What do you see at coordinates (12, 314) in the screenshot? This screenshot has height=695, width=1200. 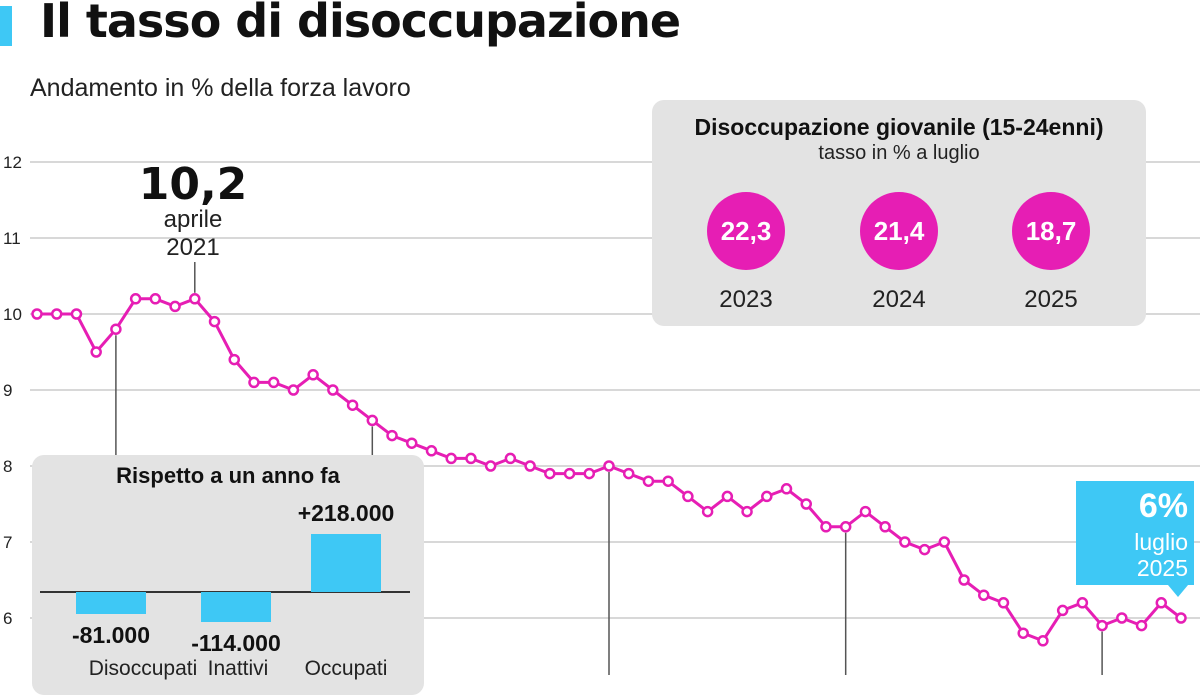 I see `y-tick-label: 10` at bounding box center [12, 314].